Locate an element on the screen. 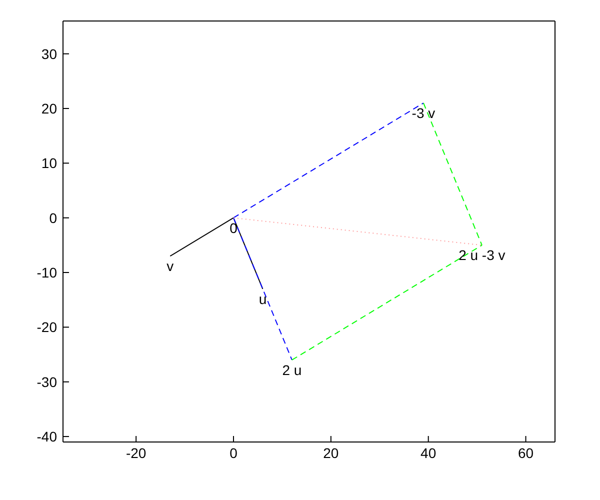 This screenshot has height=500, width=600. y-tick-label: 0 is located at coordinates (53, 218).